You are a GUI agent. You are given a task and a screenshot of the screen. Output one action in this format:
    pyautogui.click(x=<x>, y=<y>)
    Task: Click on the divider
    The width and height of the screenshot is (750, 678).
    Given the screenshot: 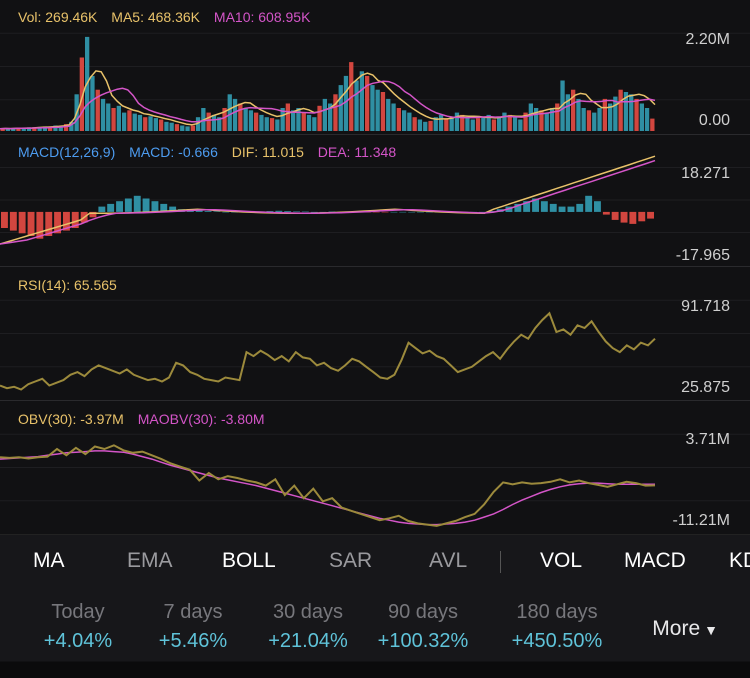 What is the action you would take?
    pyautogui.click(x=375, y=266)
    